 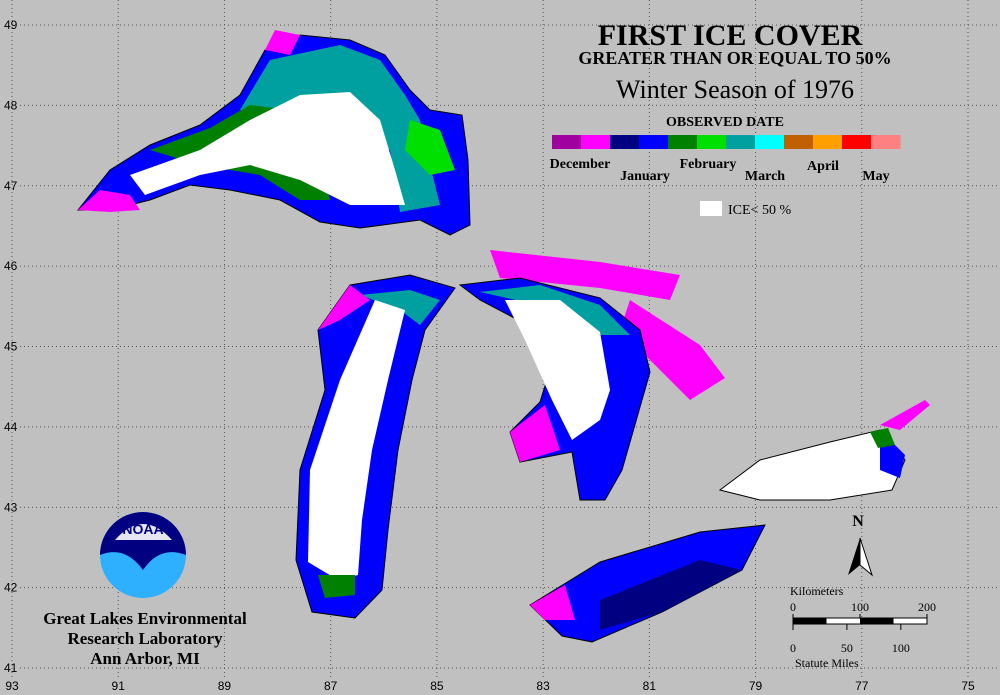 What do you see at coordinates (708, 164) in the screenshot?
I see `legend-label: February` at bounding box center [708, 164].